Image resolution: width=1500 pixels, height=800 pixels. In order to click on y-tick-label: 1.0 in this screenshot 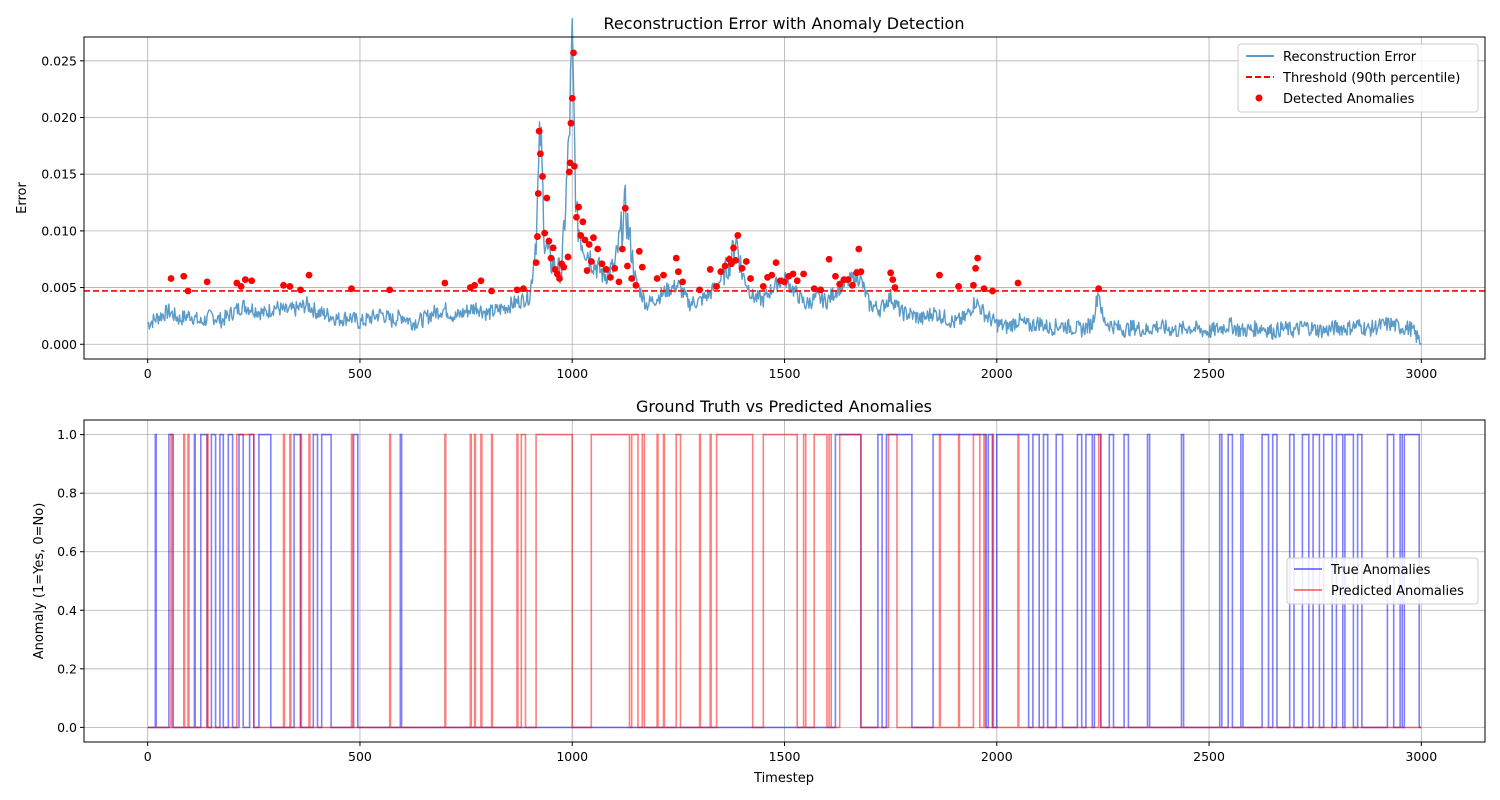, I will do `click(67, 434)`.